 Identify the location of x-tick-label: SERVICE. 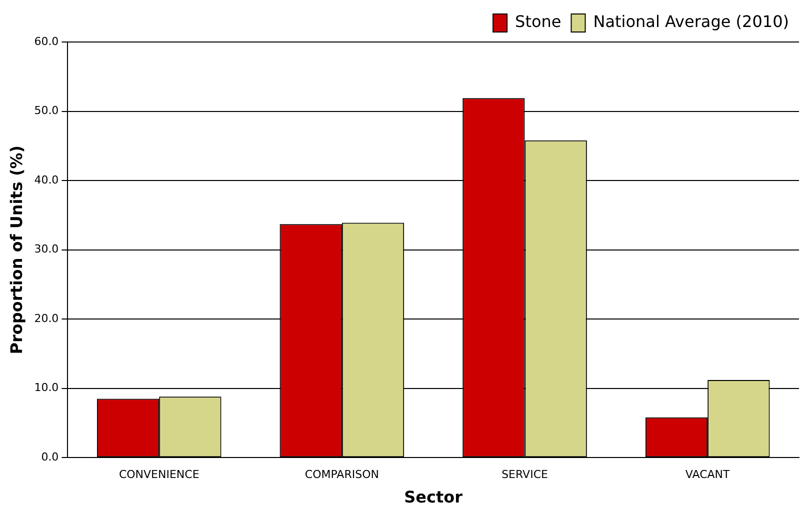
(525, 475).